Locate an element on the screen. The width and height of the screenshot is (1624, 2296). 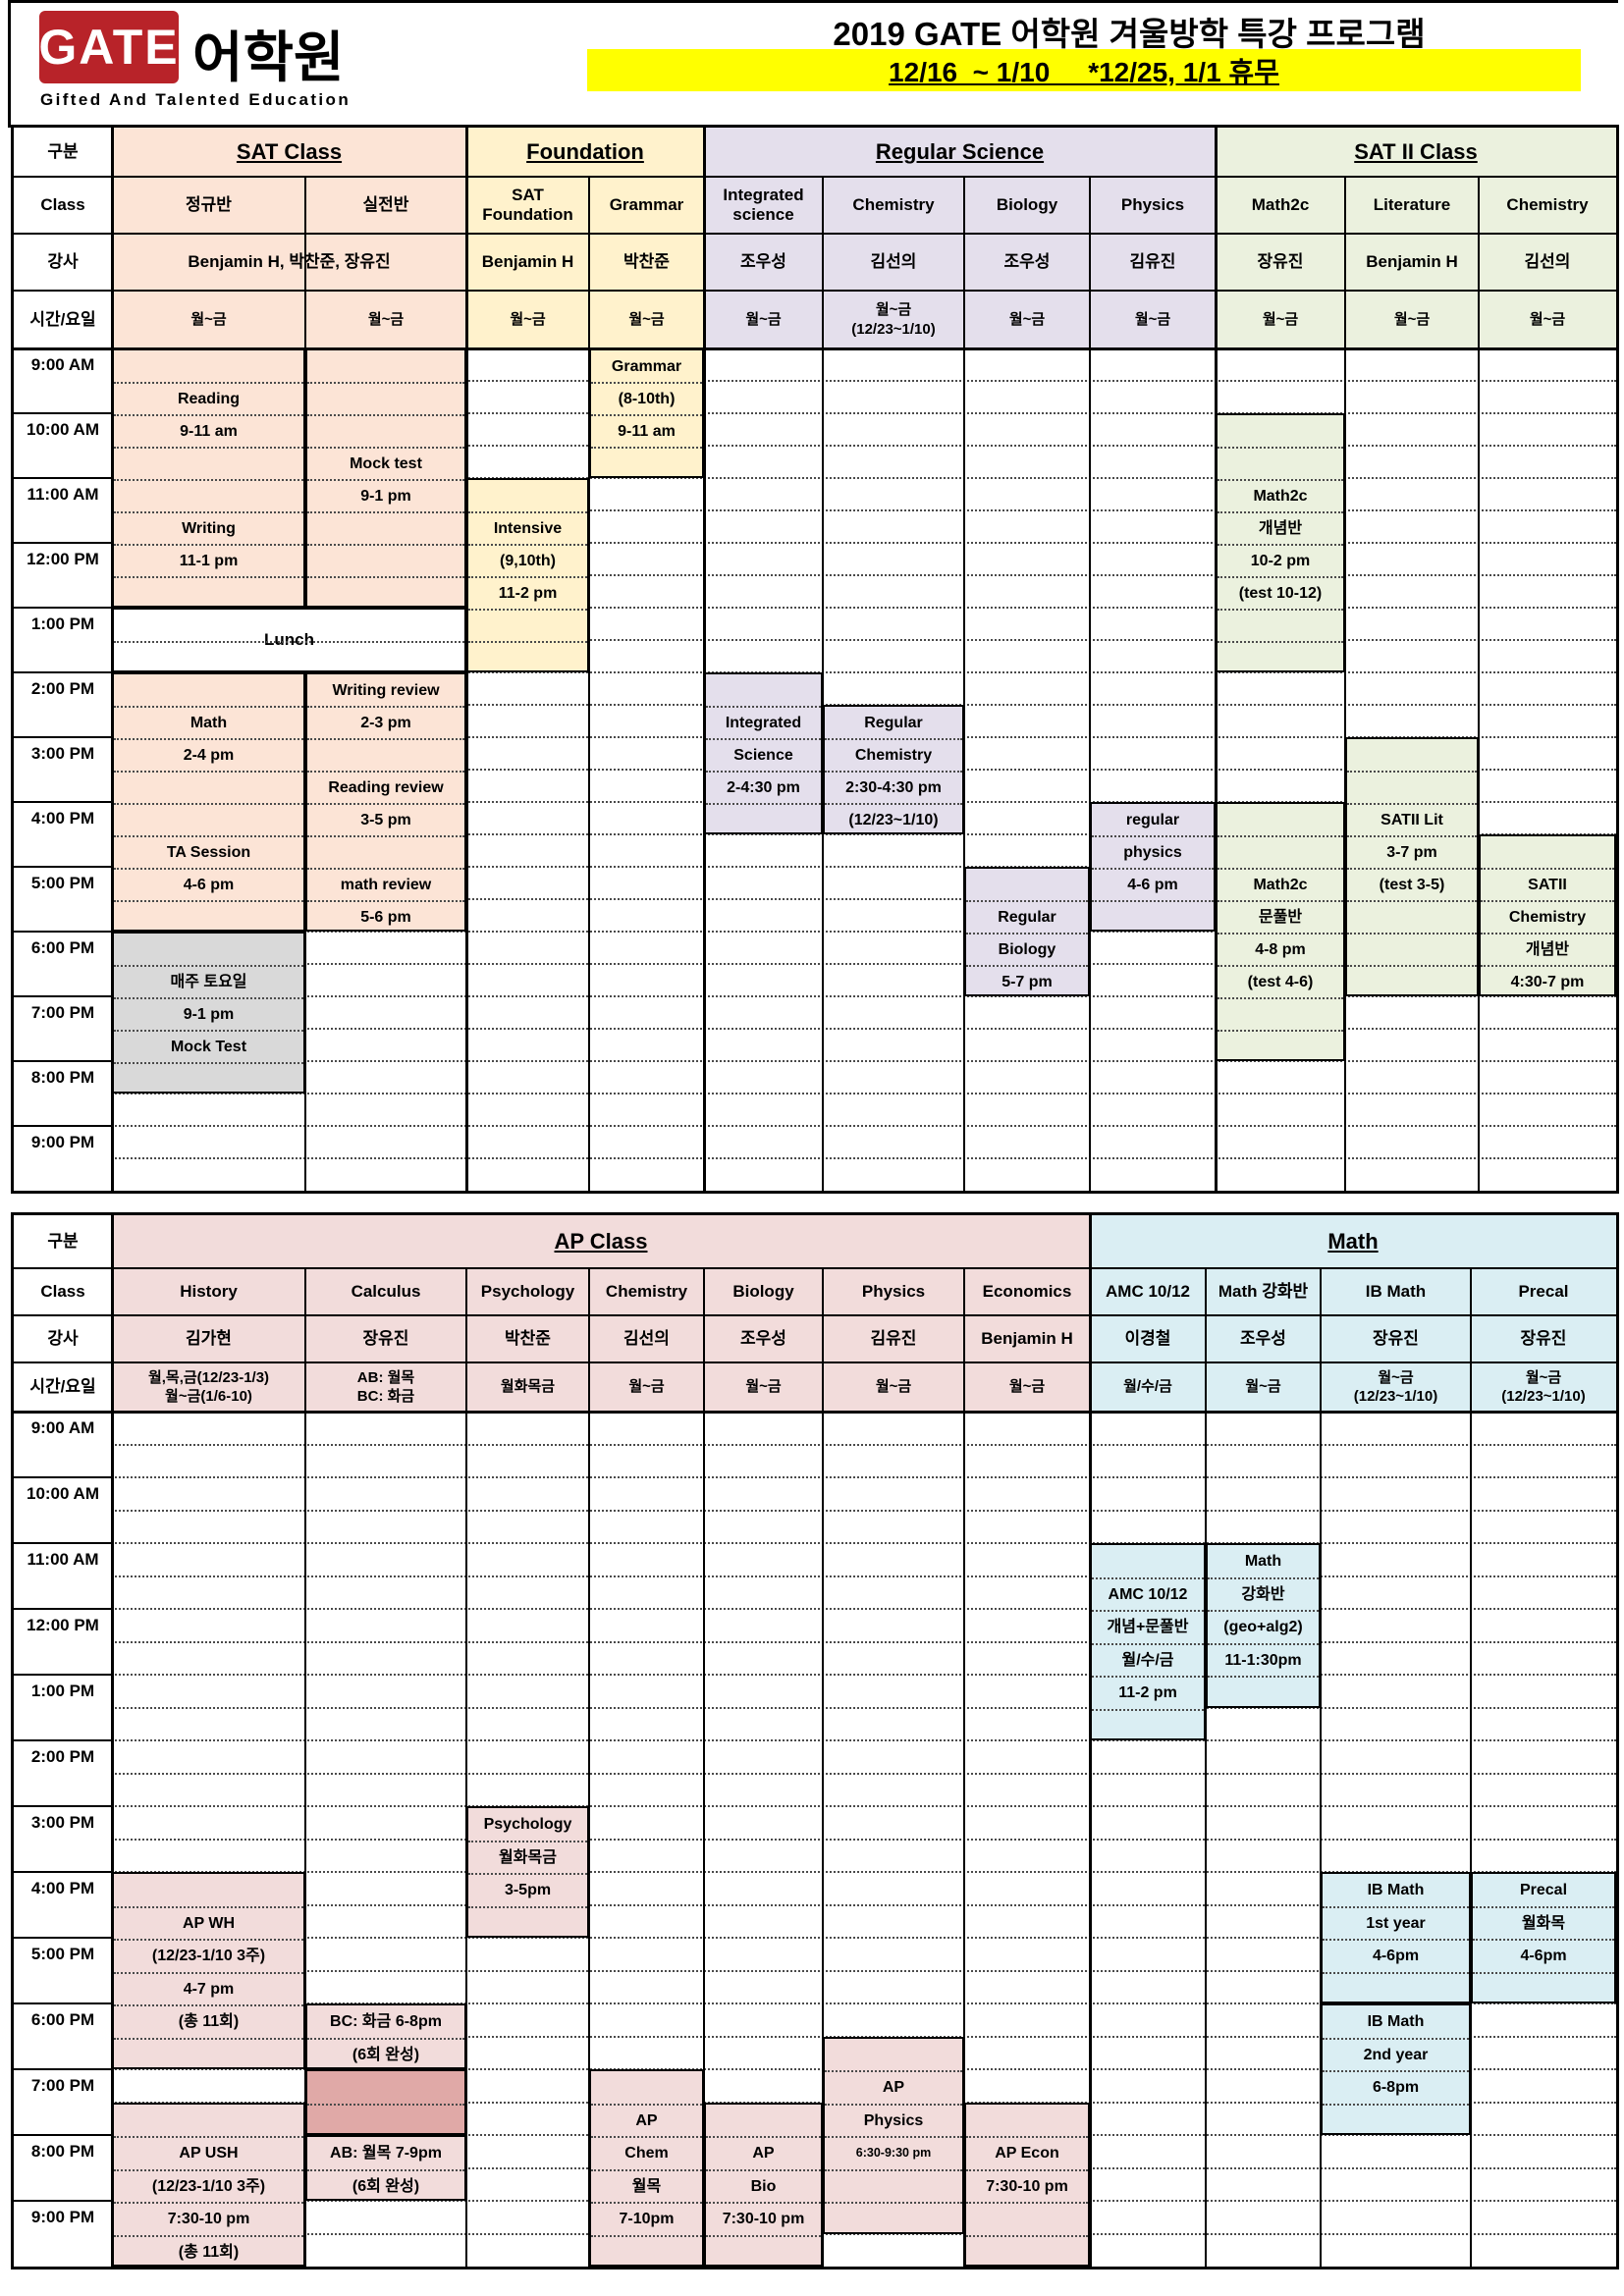
block-text: (8-10th) is located at coordinates (647, 399).